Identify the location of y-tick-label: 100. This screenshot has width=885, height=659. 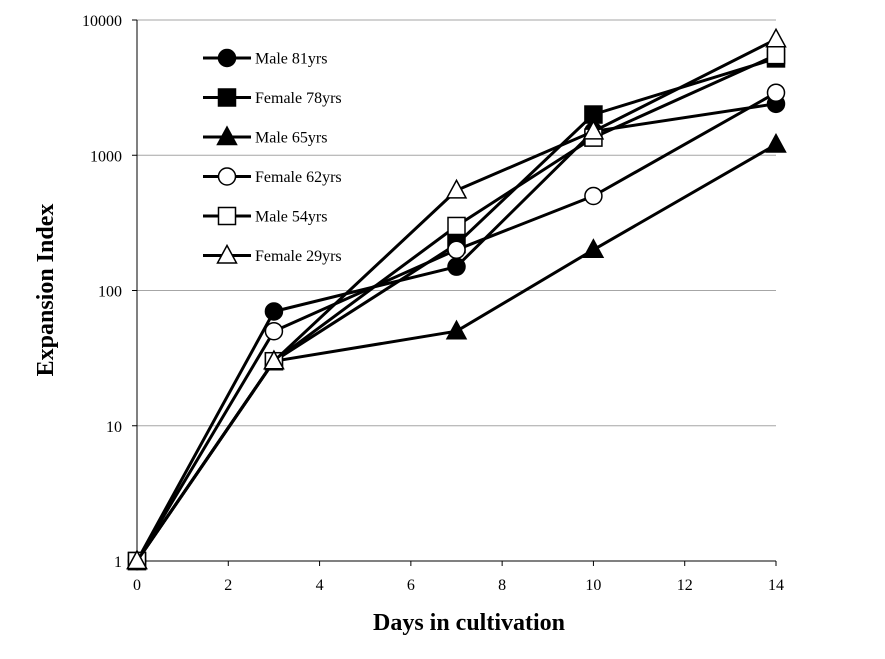
(110, 292).